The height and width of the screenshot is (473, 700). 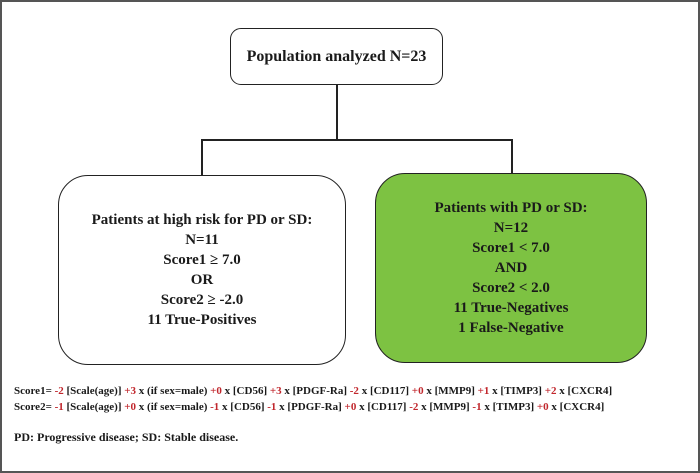 What do you see at coordinates (202, 157) in the screenshot?
I see `connector-left-drop` at bounding box center [202, 157].